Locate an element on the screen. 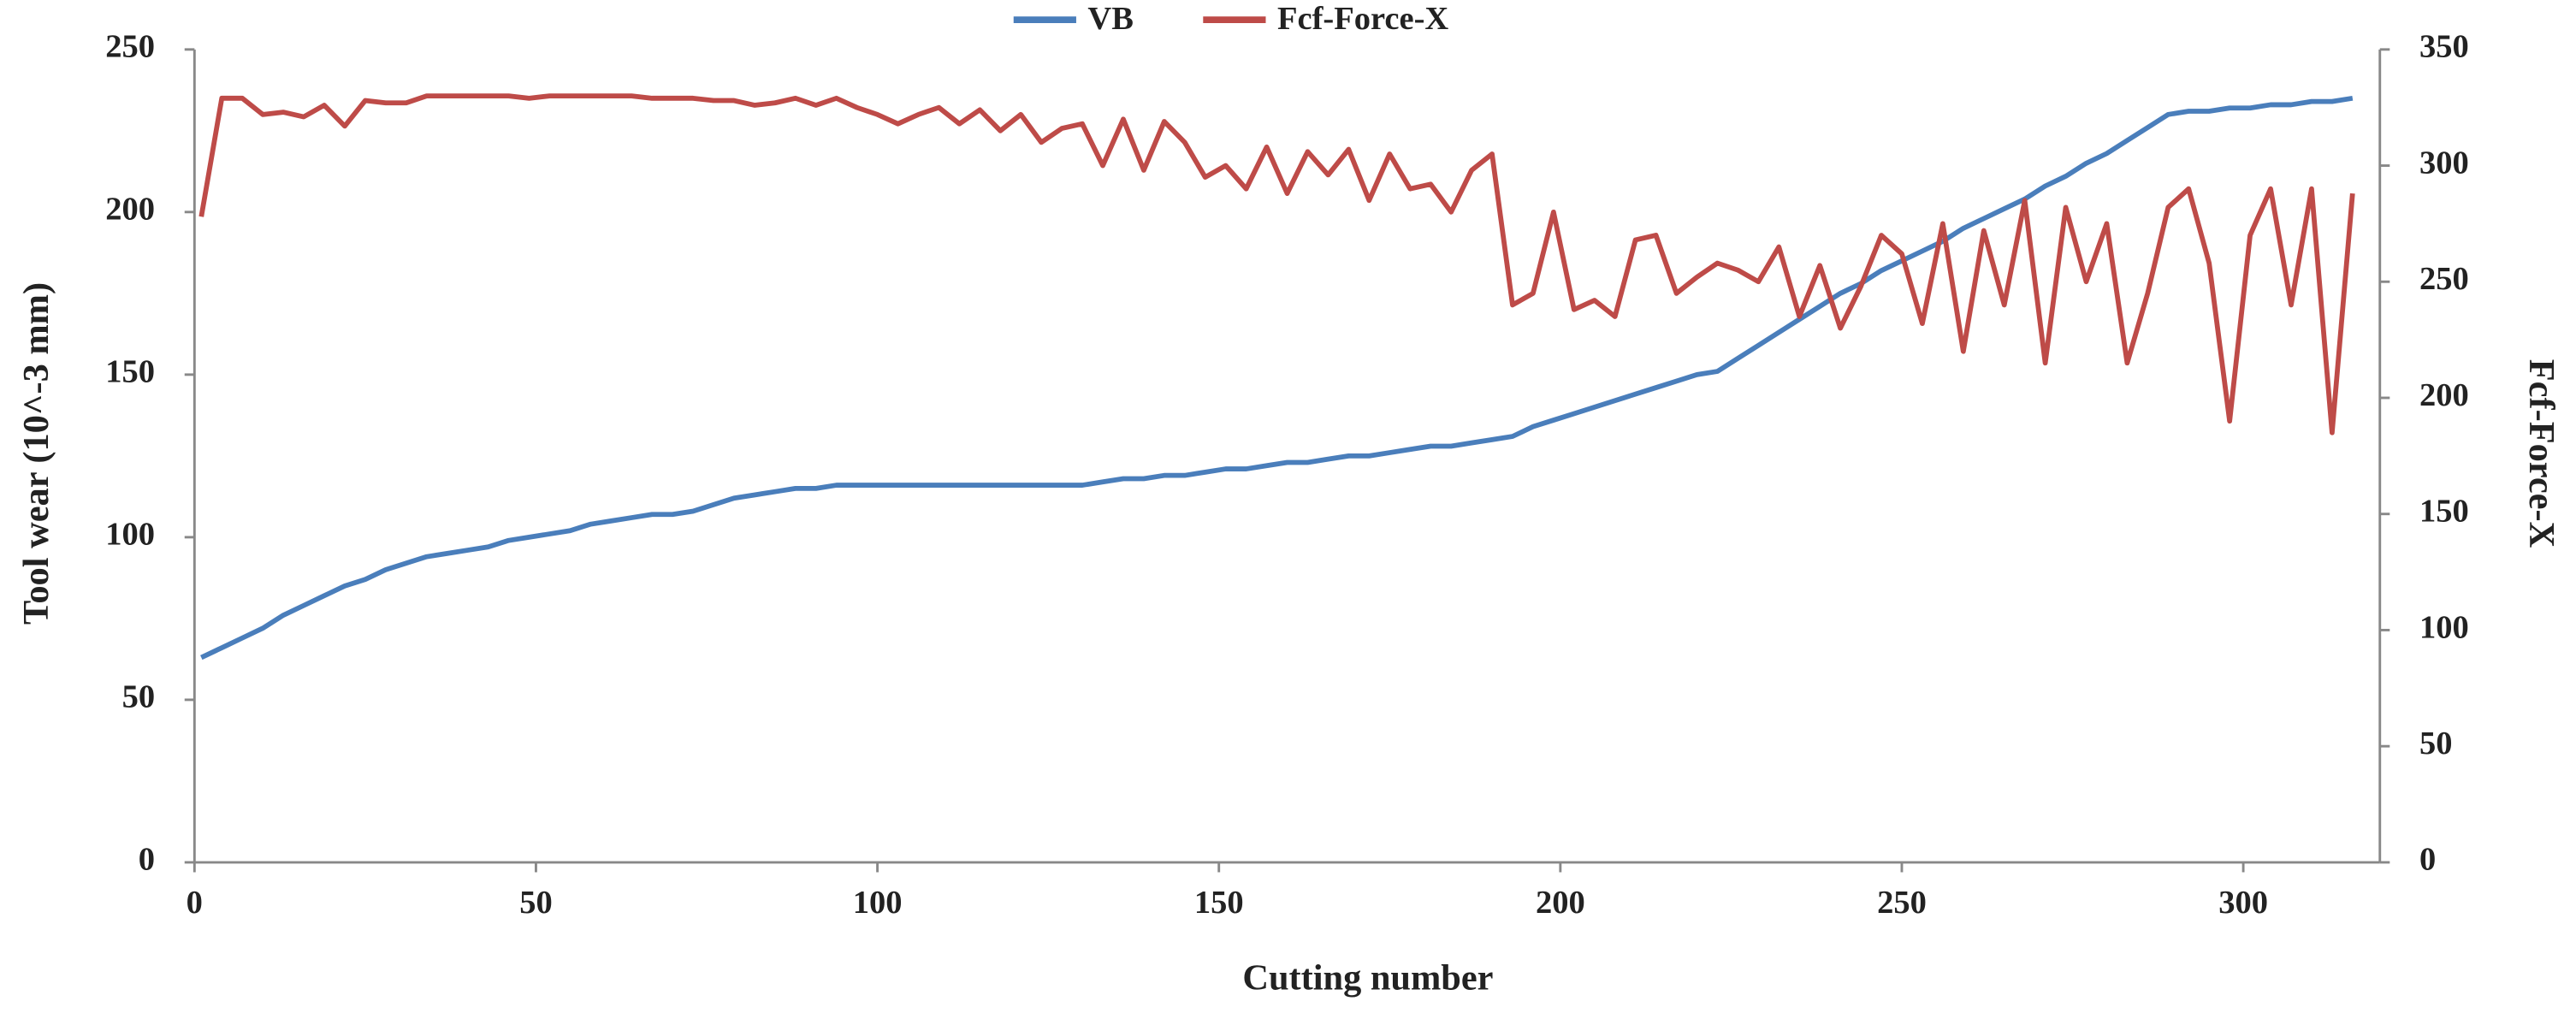 The image size is (2576, 1019). y2-tick-label: 250 is located at coordinates (2444, 279).